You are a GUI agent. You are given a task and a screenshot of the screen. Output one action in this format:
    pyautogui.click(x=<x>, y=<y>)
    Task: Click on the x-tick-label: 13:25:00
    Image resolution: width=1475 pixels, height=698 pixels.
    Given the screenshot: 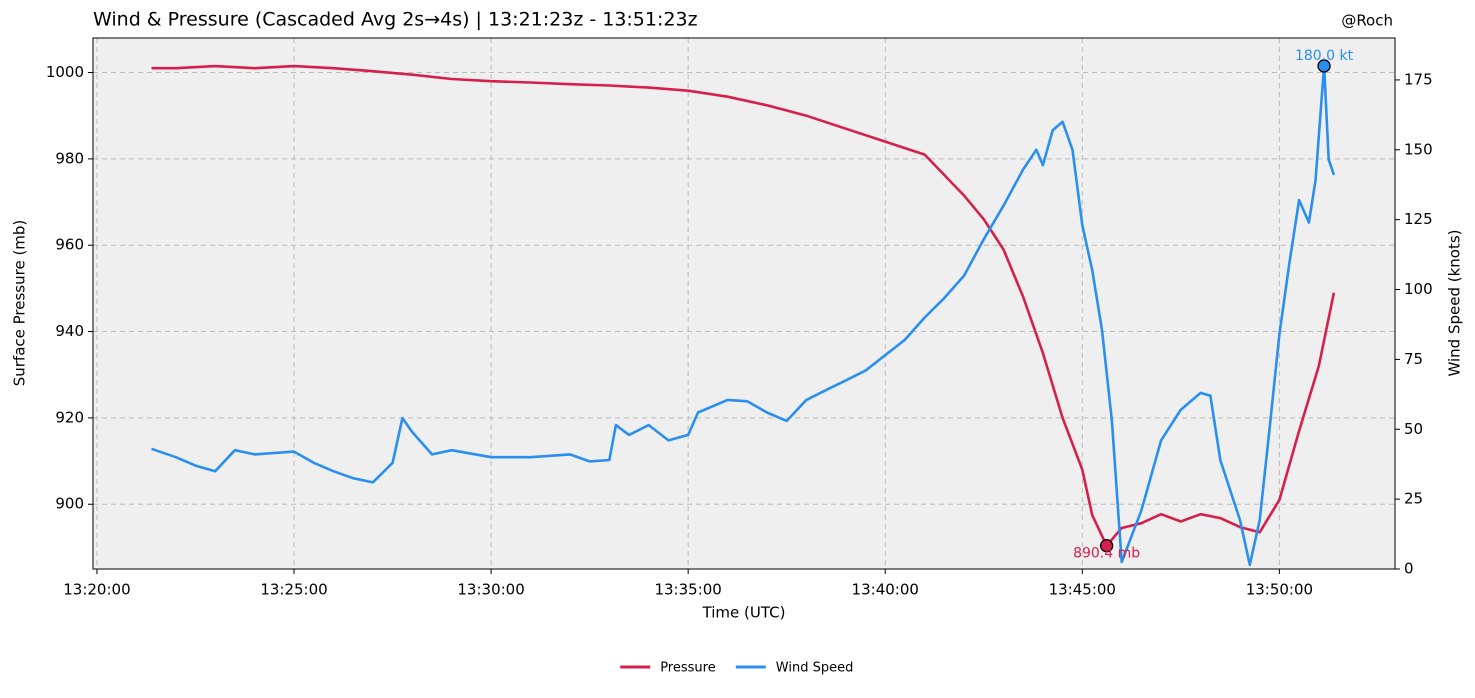 What is the action you would take?
    pyautogui.click(x=293, y=590)
    